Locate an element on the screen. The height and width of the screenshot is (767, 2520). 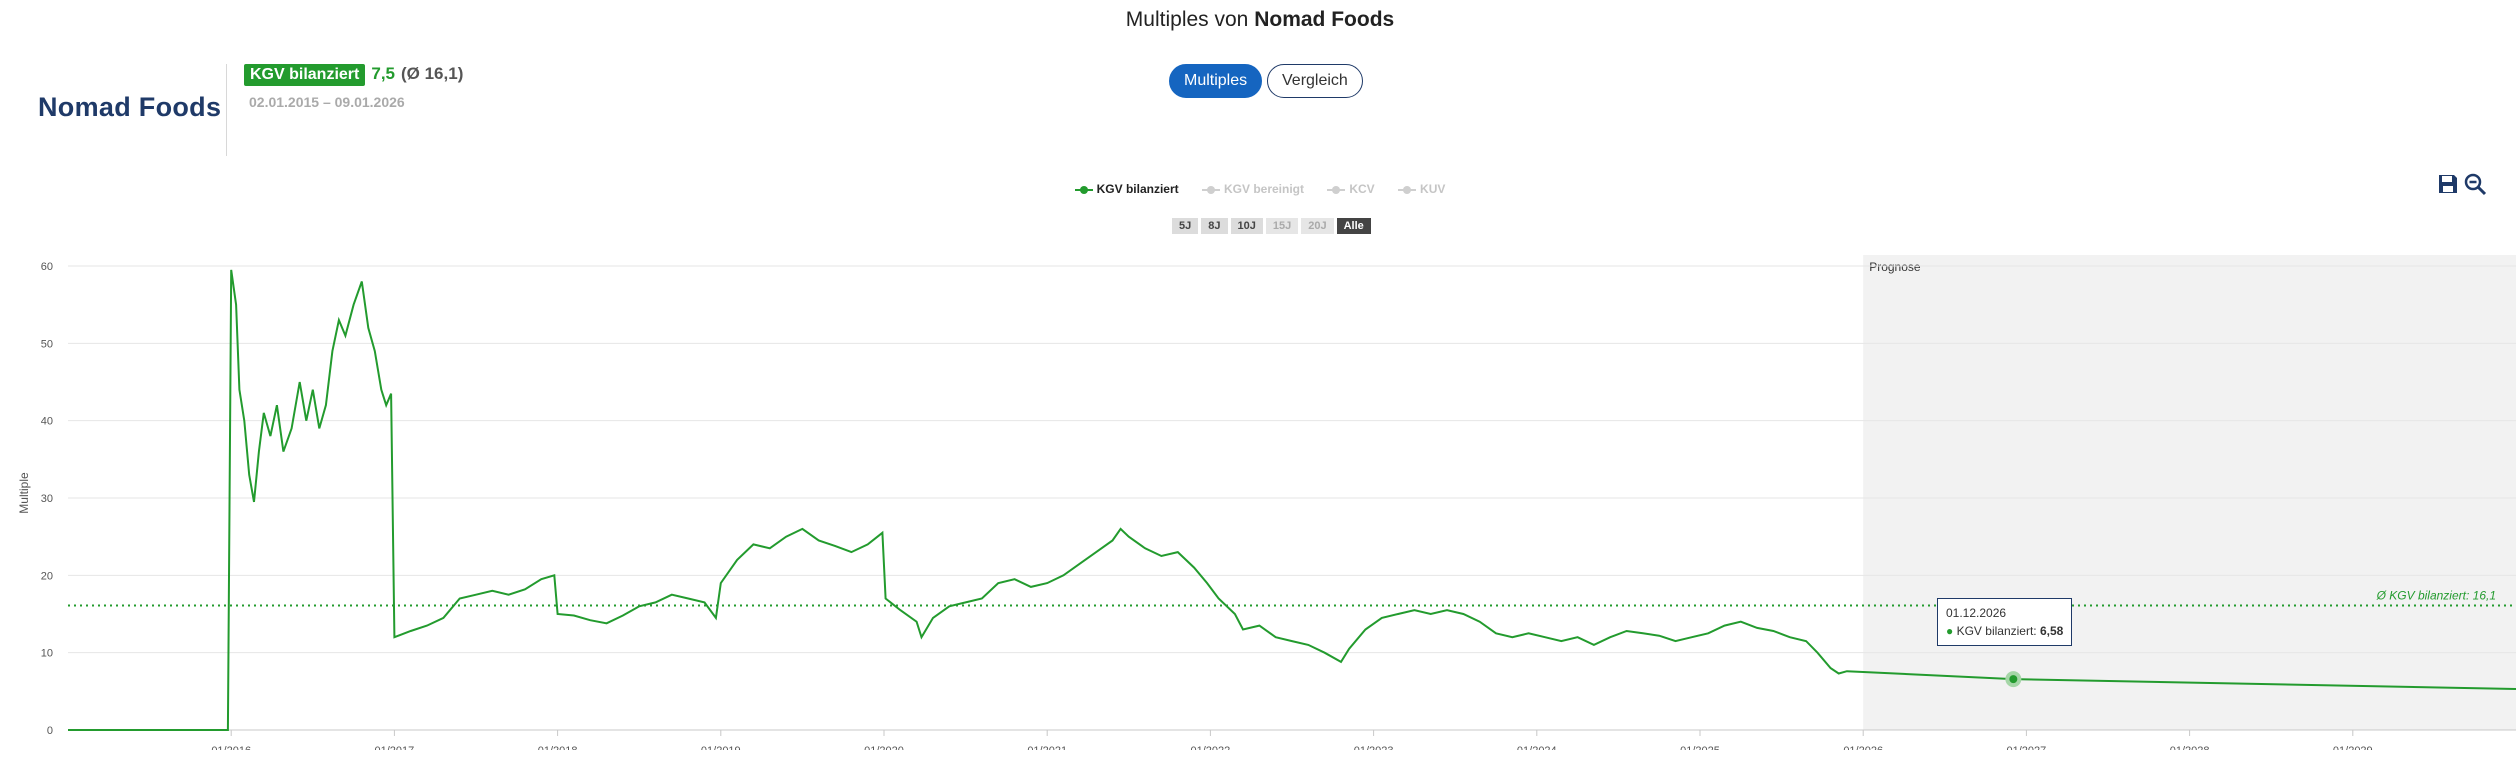
y-tick-label: 30 is located at coordinates (47, 499).